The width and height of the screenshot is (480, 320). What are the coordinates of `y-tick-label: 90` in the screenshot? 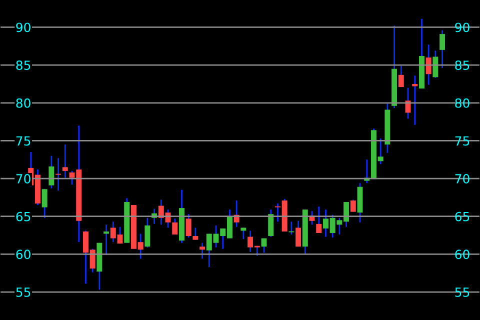 It's located at (23, 27).